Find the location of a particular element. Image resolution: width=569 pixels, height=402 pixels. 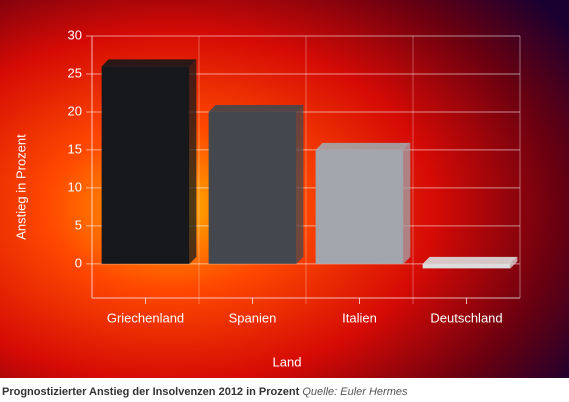

y-tick-label: 5 is located at coordinates (78, 224).